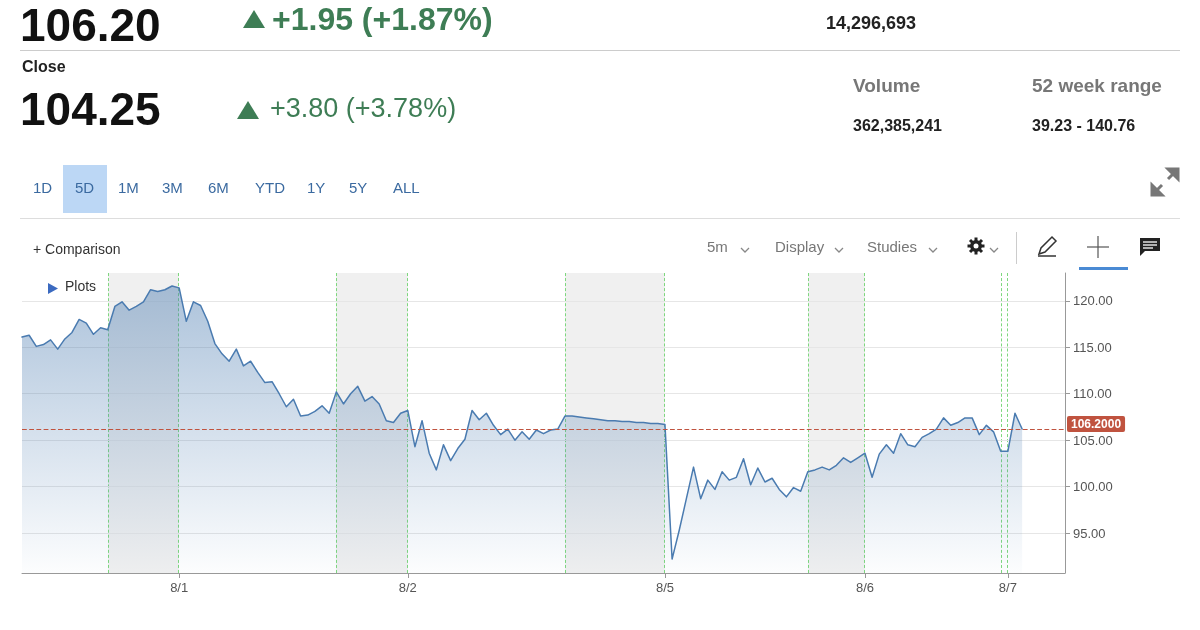 This screenshot has height=630, width=1200. I want to click on text: 5D, so click(85, 188).